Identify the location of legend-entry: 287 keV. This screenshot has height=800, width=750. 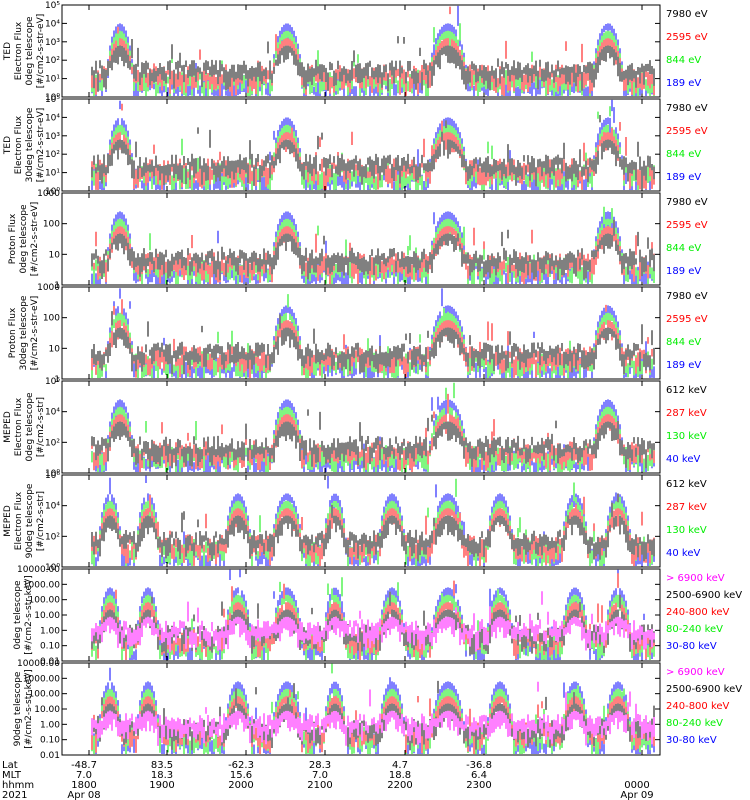
(686, 413).